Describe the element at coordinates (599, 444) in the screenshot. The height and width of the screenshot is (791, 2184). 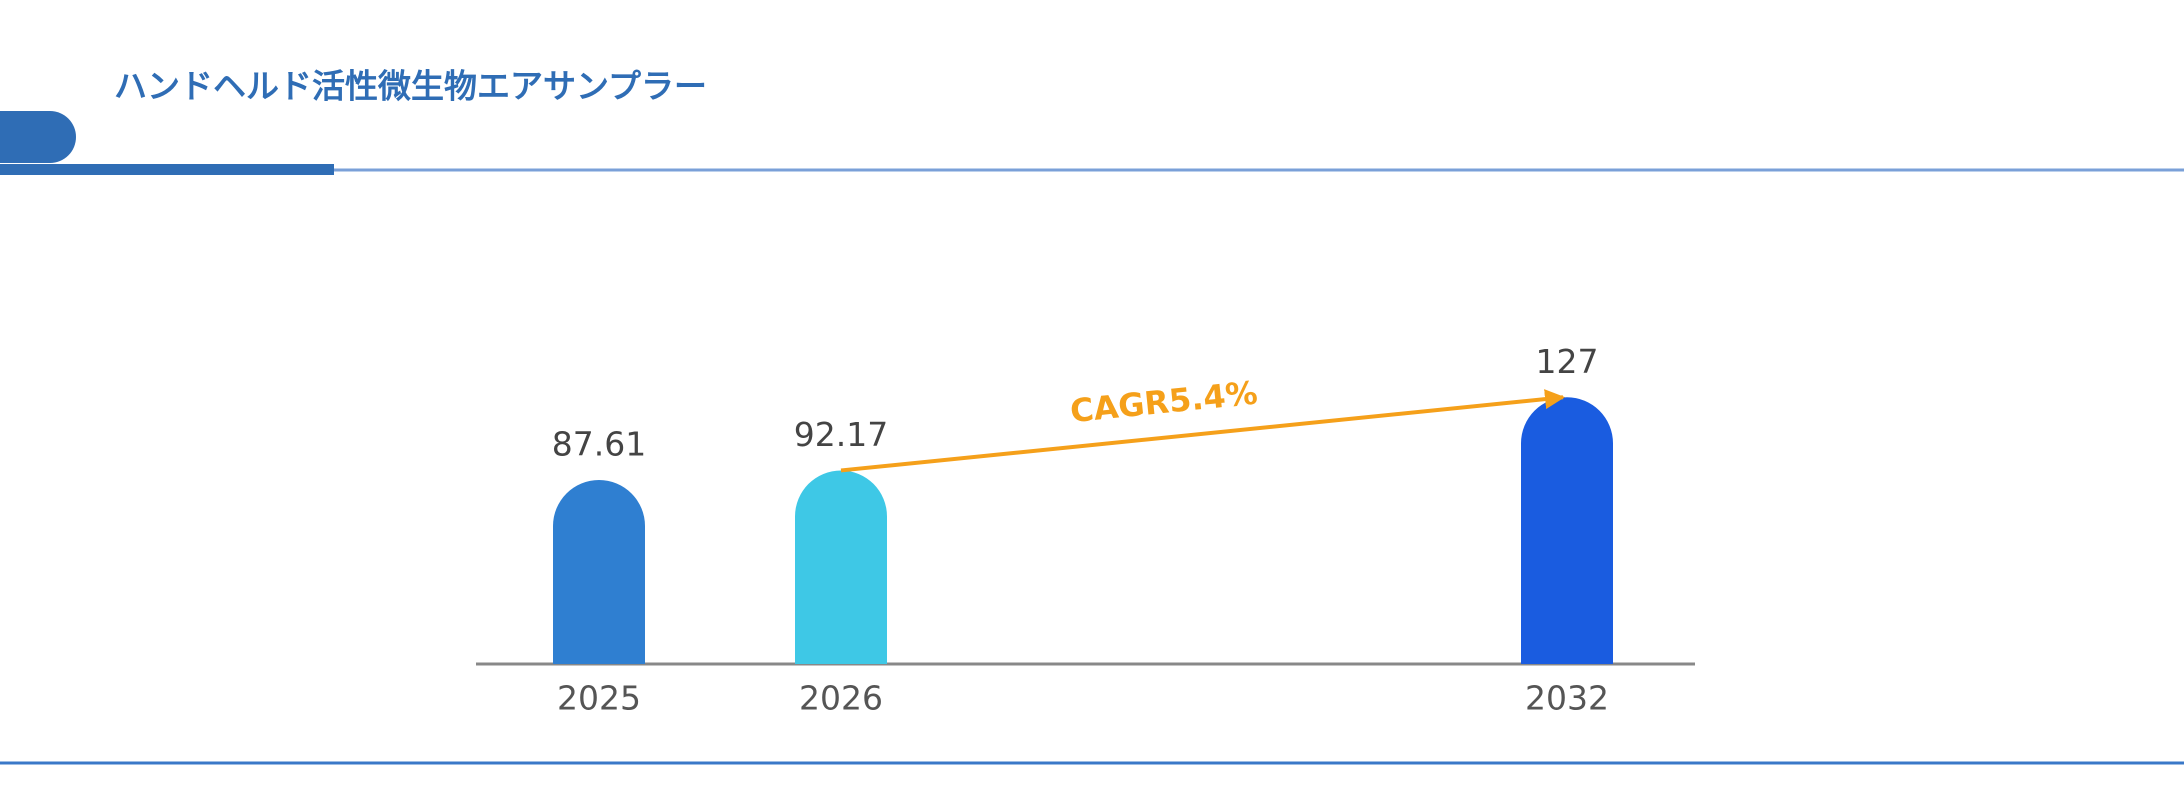
I see `value-label: 87.61` at that location.